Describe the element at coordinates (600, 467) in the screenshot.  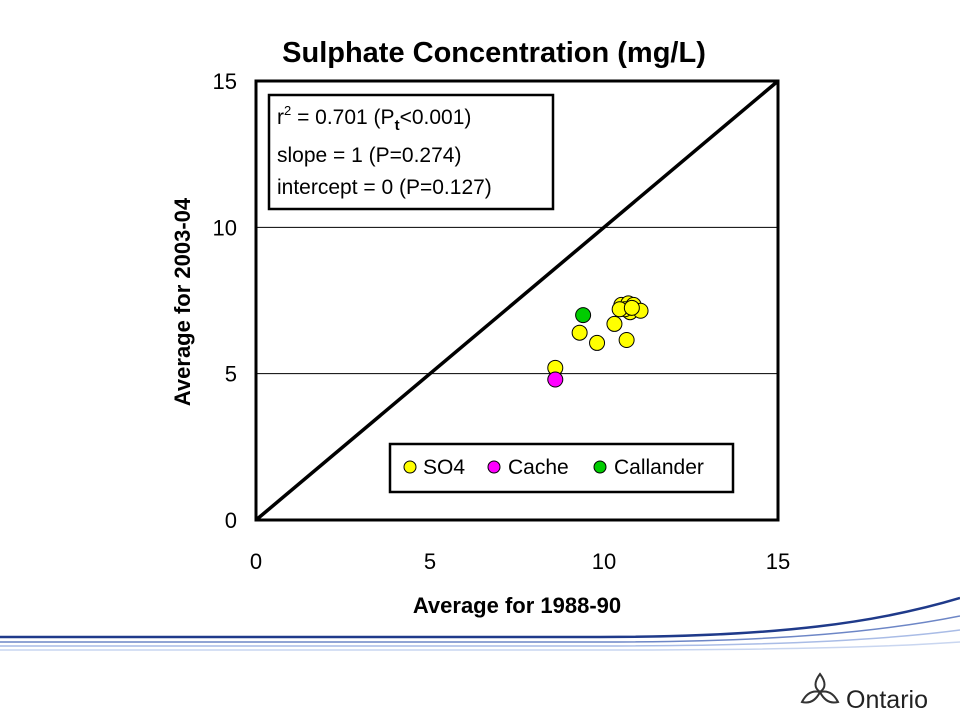
I see `legend-marker-callander` at that location.